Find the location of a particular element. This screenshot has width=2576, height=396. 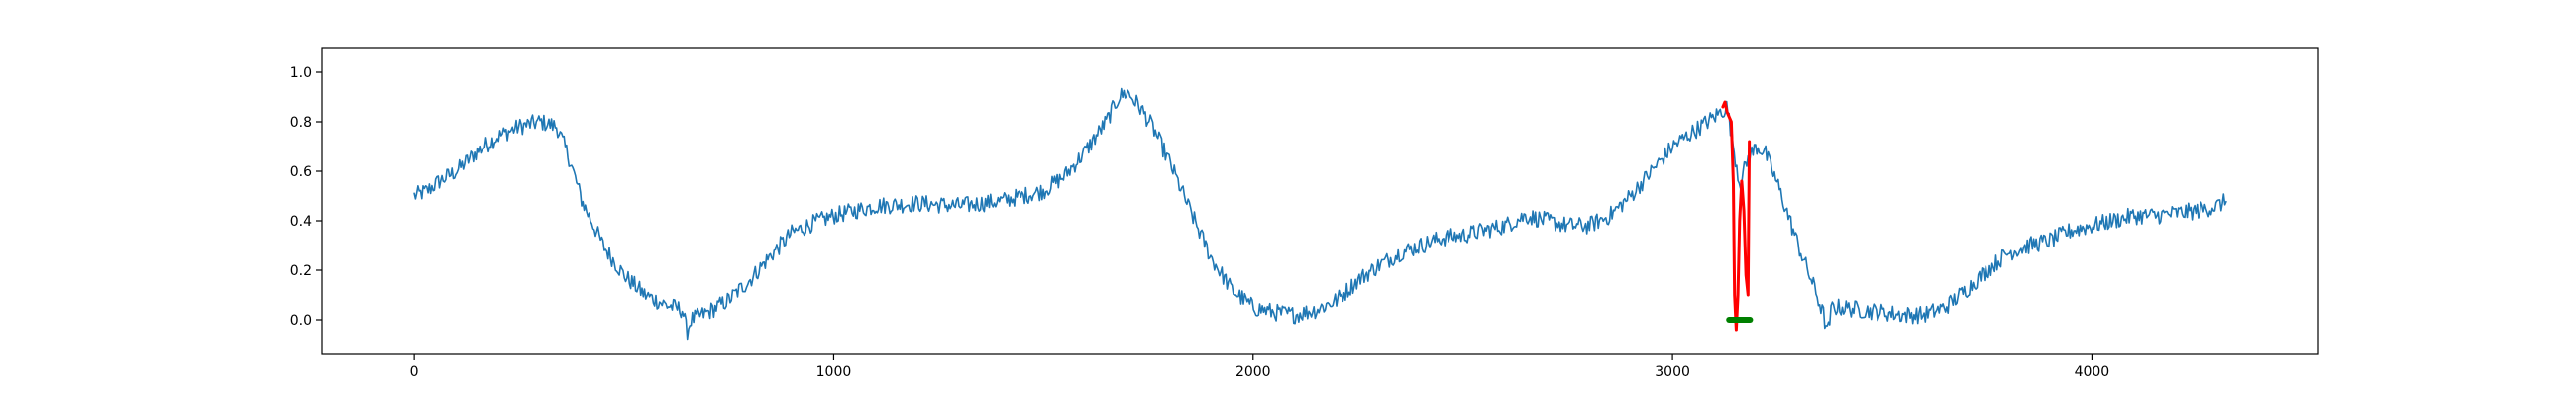

x-axis: 0 1000 2000 3000 4000 is located at coordinates (1260, 367).